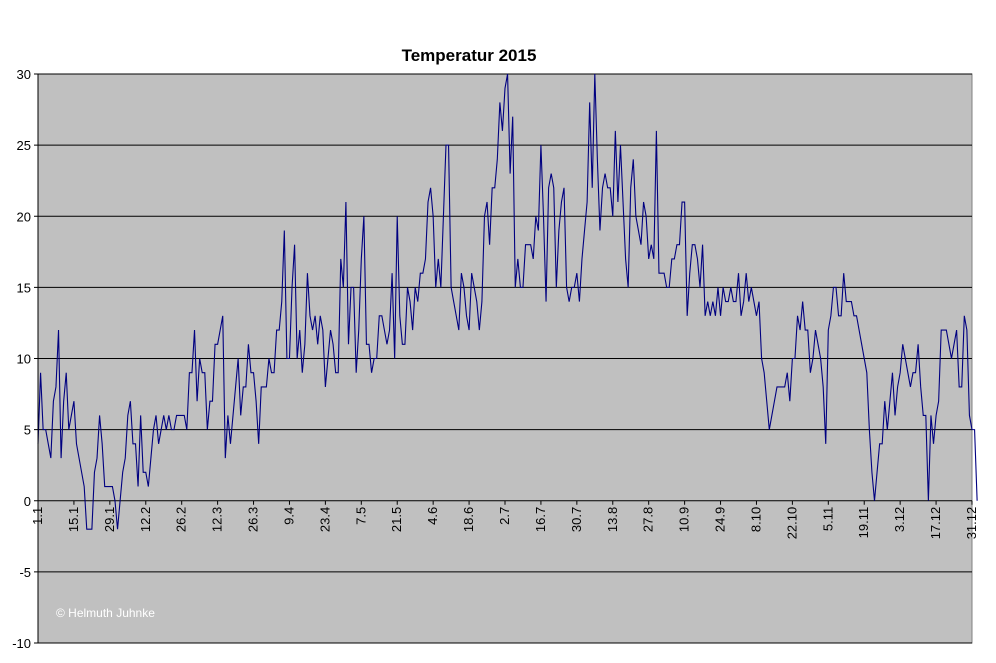 The height and width of the screenshot is (663, 996). Describe the element at coordinates (24, 74) in the screenshot. I see `y-tick-label: 30` at that location.